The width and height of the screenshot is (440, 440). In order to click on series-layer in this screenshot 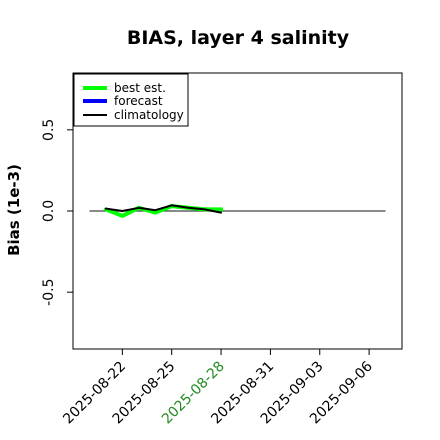, I will do `click(163, 211)`.